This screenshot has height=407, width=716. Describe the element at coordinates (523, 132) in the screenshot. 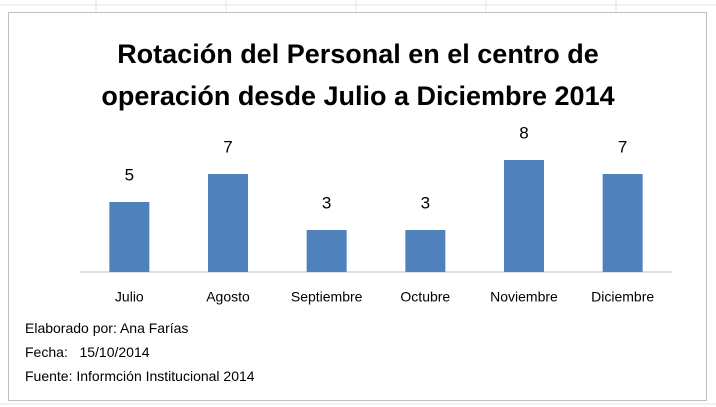

I see `data-label: 8` at that location.